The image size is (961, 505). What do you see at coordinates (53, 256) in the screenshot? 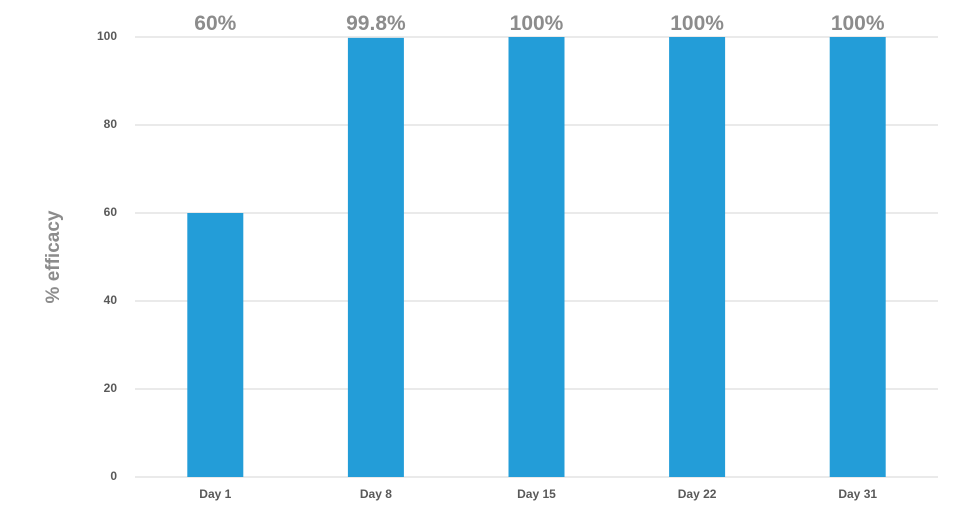
I see `y-axis-label: % efficacy` at bounding box center [53, 256].